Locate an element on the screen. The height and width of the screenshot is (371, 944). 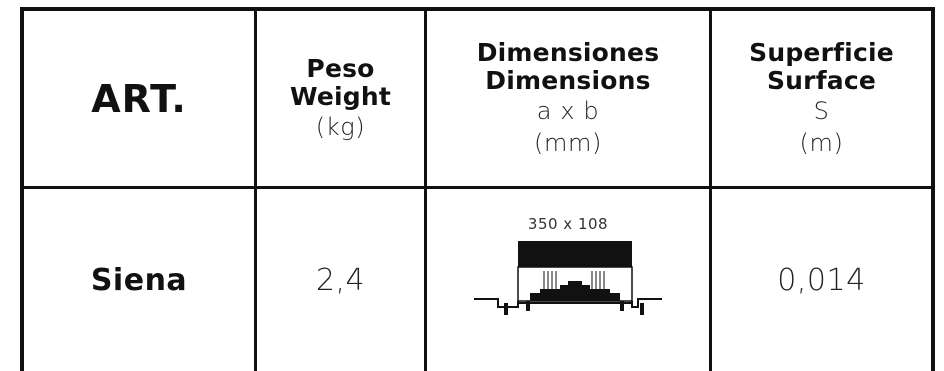
row-name-cell: Siena is located at coordinates (139, 280).